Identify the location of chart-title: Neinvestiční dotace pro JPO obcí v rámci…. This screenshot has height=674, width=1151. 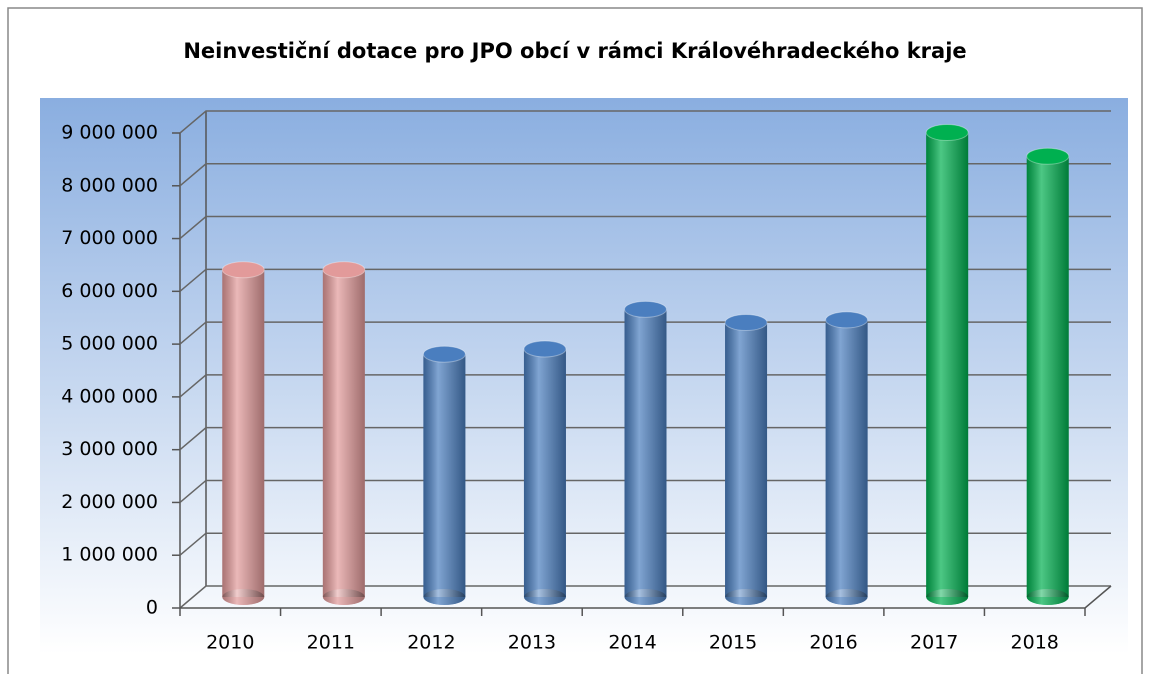
(574, 51).